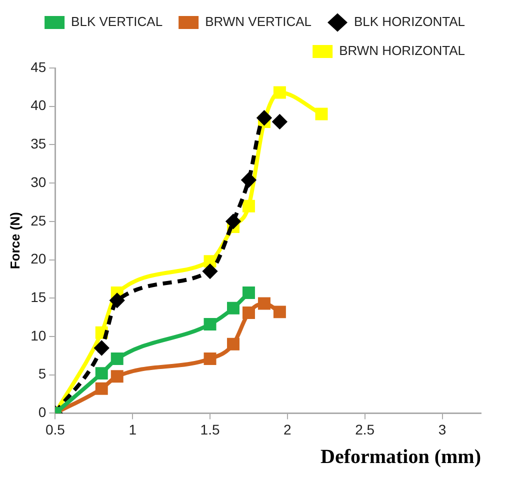 The width and height of the screenshot is (511, 478). I want to click on x-tick-label: 2, so click(288, 429).